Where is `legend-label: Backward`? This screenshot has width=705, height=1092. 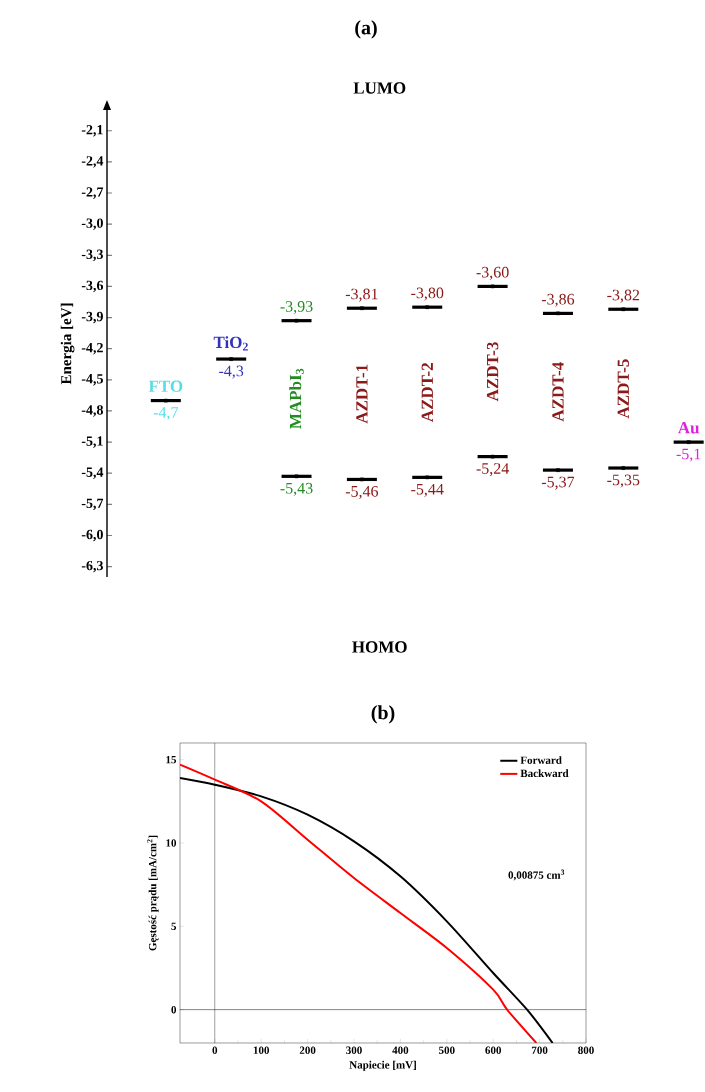 legend-label: Backward is located at coordinates (544, 773).